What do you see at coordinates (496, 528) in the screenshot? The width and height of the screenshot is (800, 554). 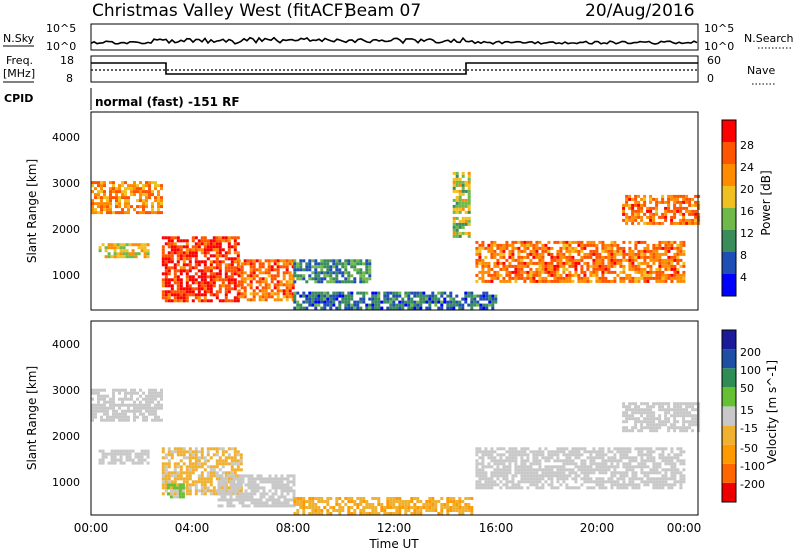 I see `xtick-1600: 16:00` at bounding box center [496, 528].